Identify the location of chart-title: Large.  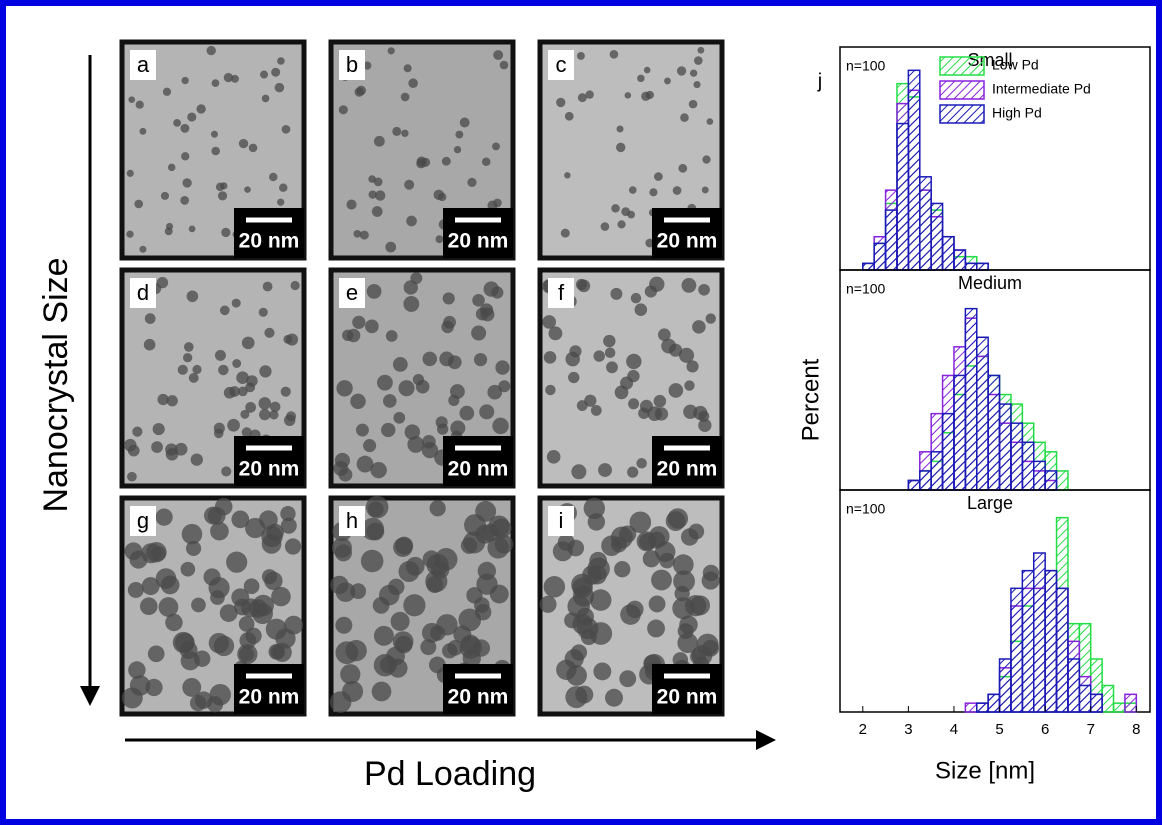
(990, 503).